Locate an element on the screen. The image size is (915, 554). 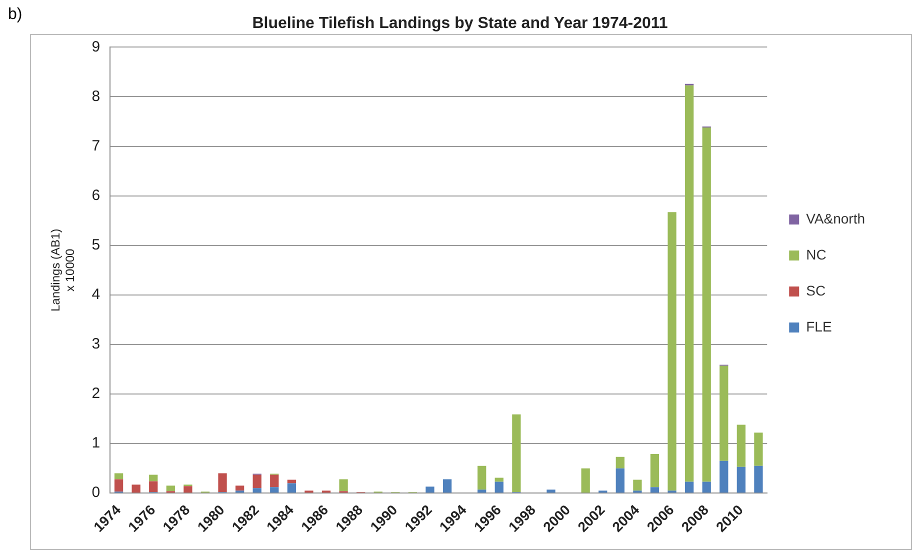
text: x 10000 is located at coordinates (69, 270).